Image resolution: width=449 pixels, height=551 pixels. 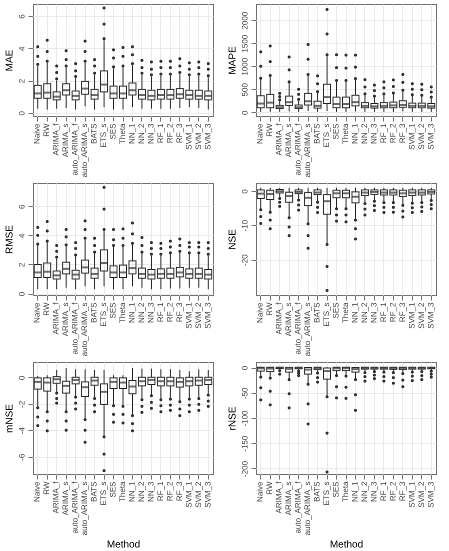 I want to click on y-axis-title: MAE, so click(x=10, y=60).